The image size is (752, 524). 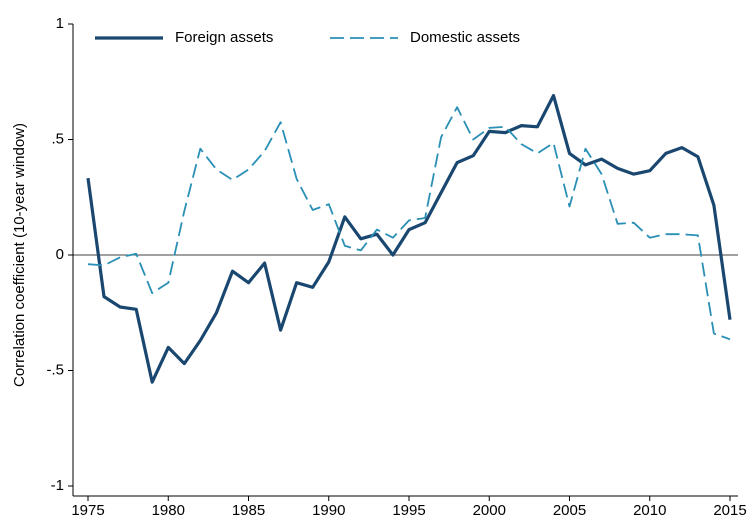 What do you see at coordinates (60, 254) in the screenshot?
I see `y-tick-label: 0` at bounding box center [60, 254].